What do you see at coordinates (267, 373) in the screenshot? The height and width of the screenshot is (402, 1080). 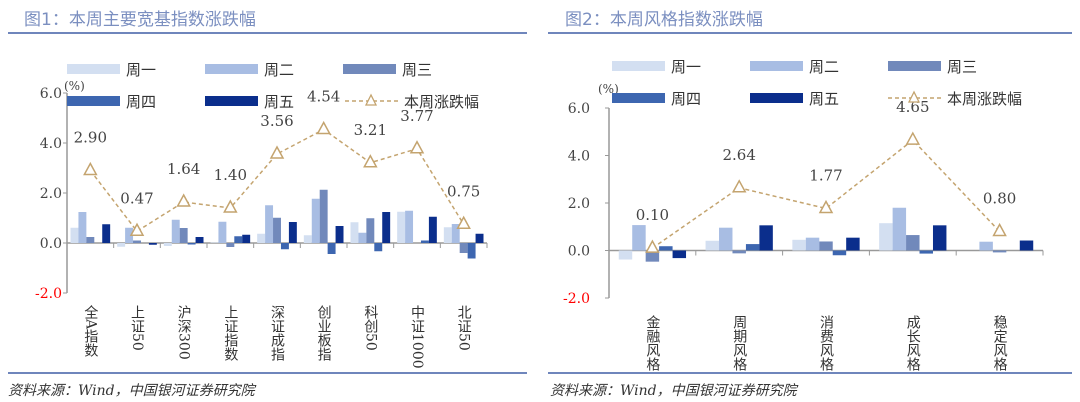 I see `figure1-source-rule` at bounding box center [267, 373].